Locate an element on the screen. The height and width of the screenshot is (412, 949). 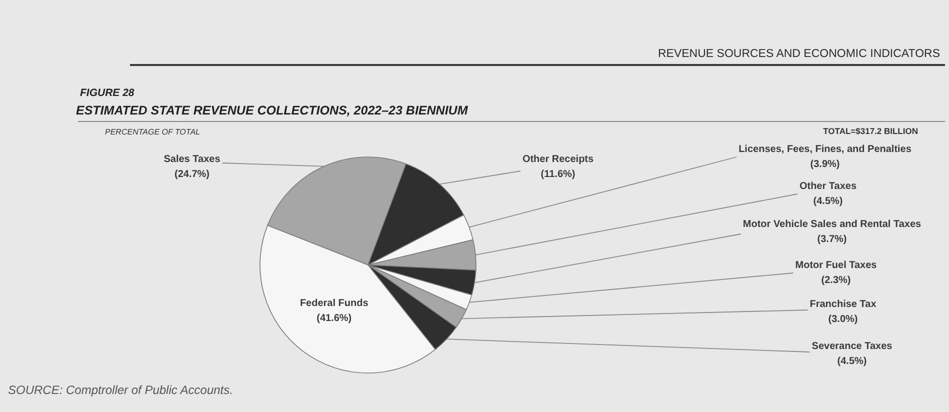
data-label: (24.7%) is located at coordinates (192, 174).